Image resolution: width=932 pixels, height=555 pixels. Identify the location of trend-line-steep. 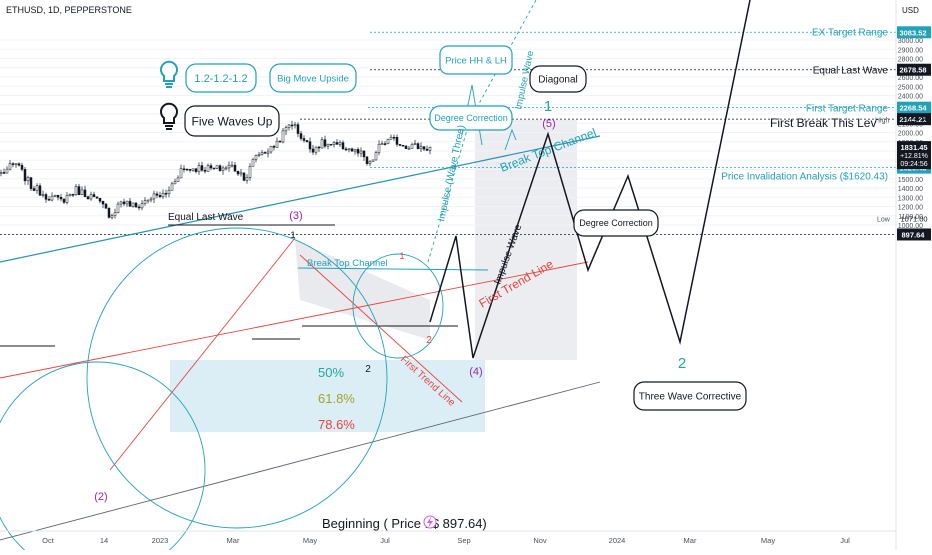
(202, 354).